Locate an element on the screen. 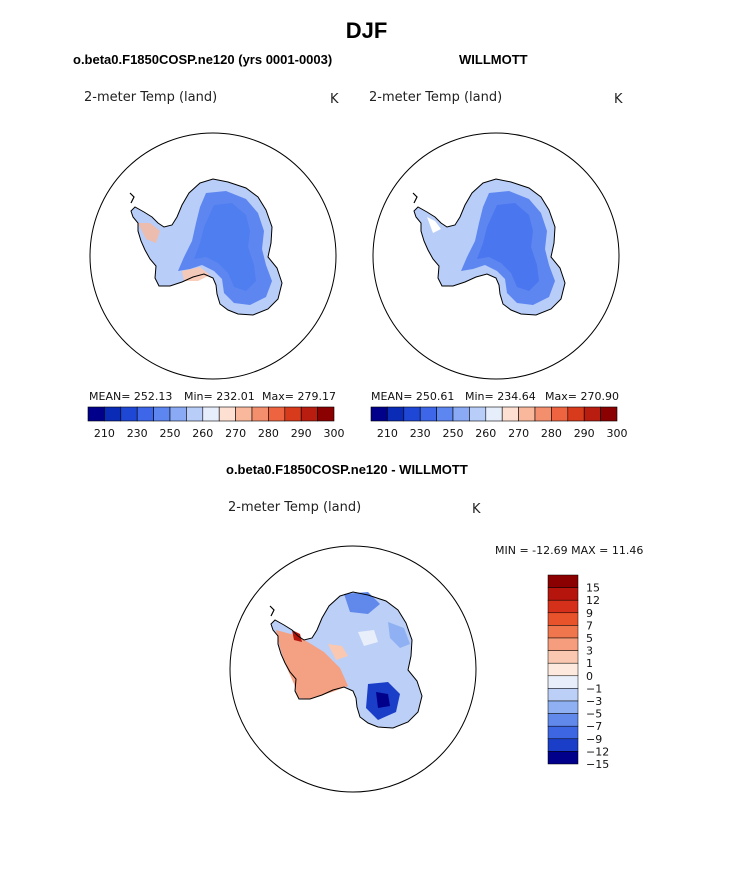  panel3-units: K is located at coordinates (476, 509).